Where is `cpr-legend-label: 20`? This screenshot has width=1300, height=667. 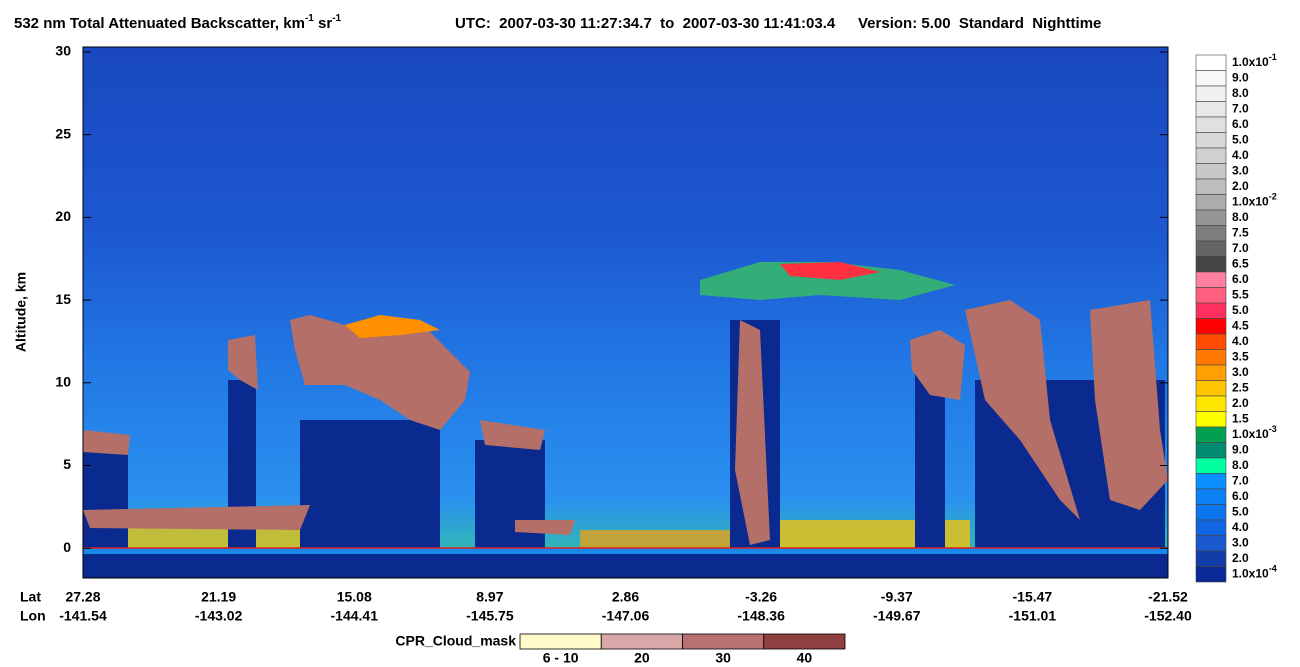 cpr-legend-label: 20 is located at coordinates (642, 658).